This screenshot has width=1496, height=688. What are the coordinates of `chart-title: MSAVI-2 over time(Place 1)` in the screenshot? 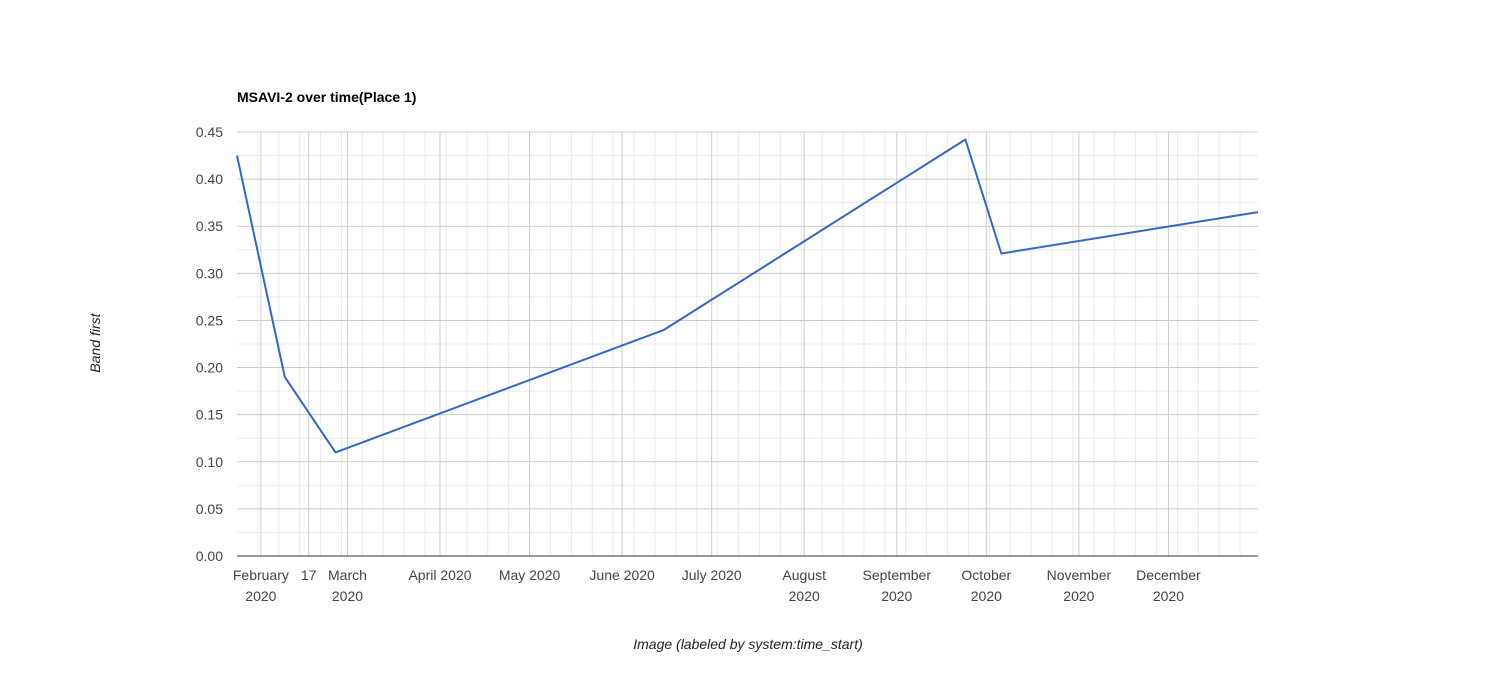 It's located at (327, 97).